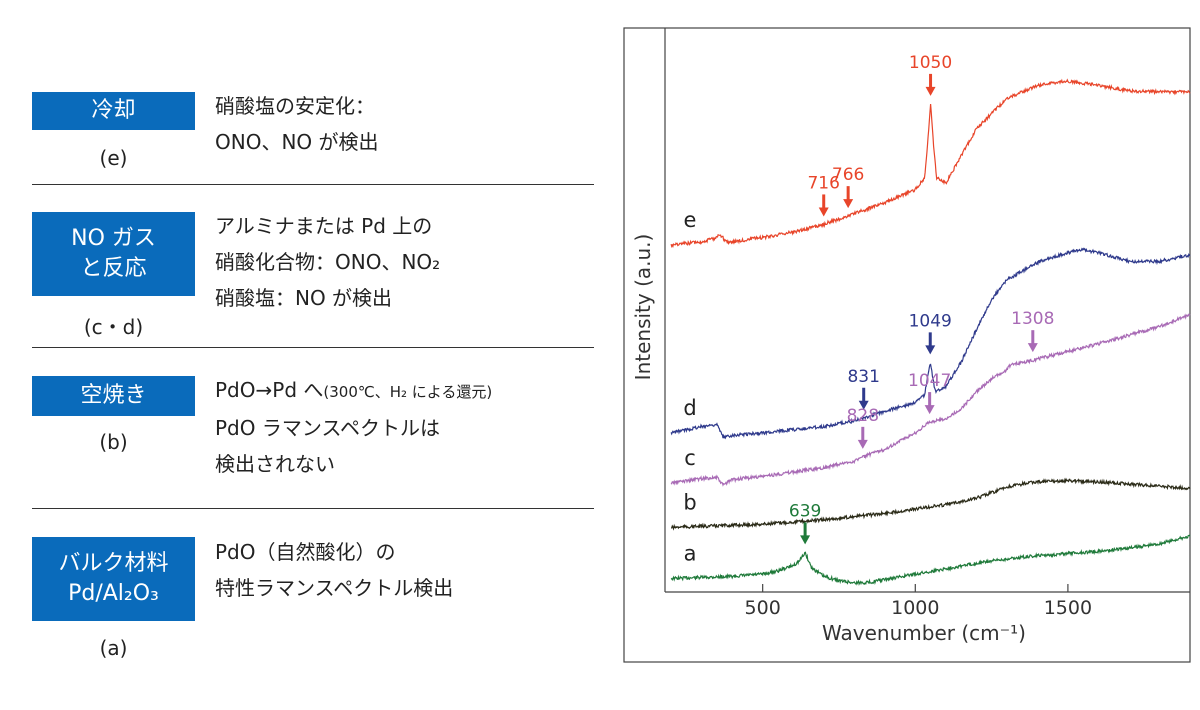  I want to click on trace-letter-d: d, so click(689, 408).